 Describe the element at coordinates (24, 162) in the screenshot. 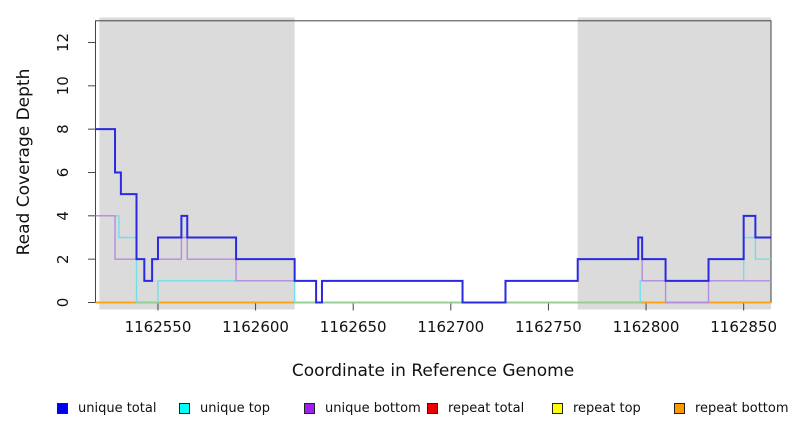

I see `y-axis-title: Read Coverage Depth` at that location.